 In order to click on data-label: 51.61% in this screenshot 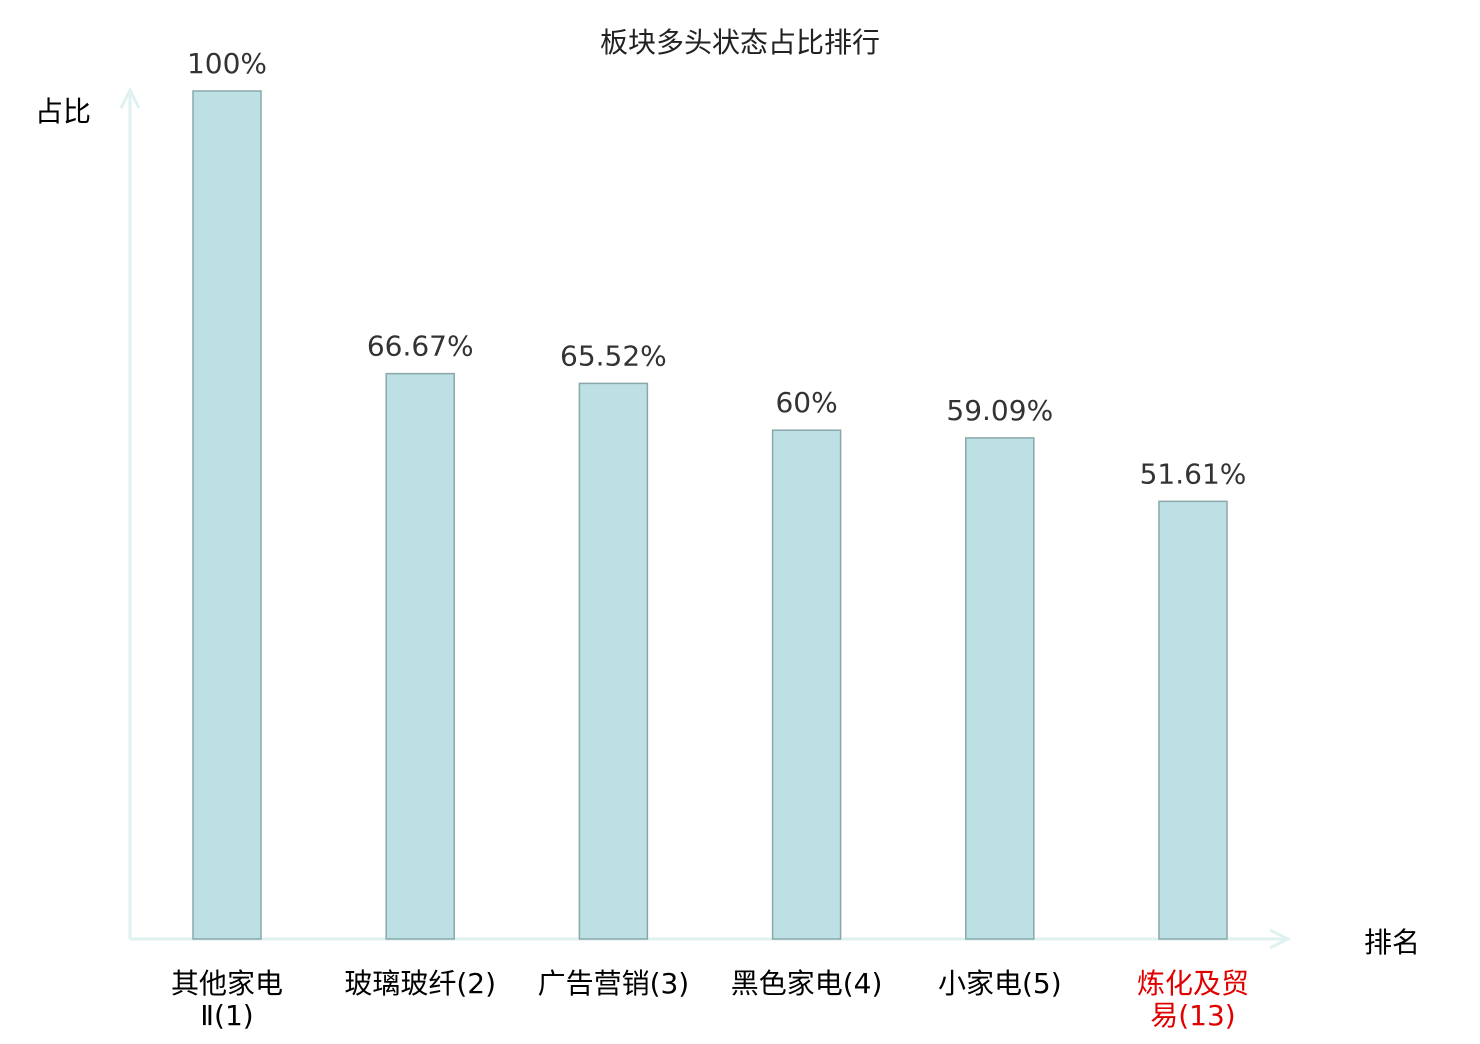, I will do `click(1193, 473)`.